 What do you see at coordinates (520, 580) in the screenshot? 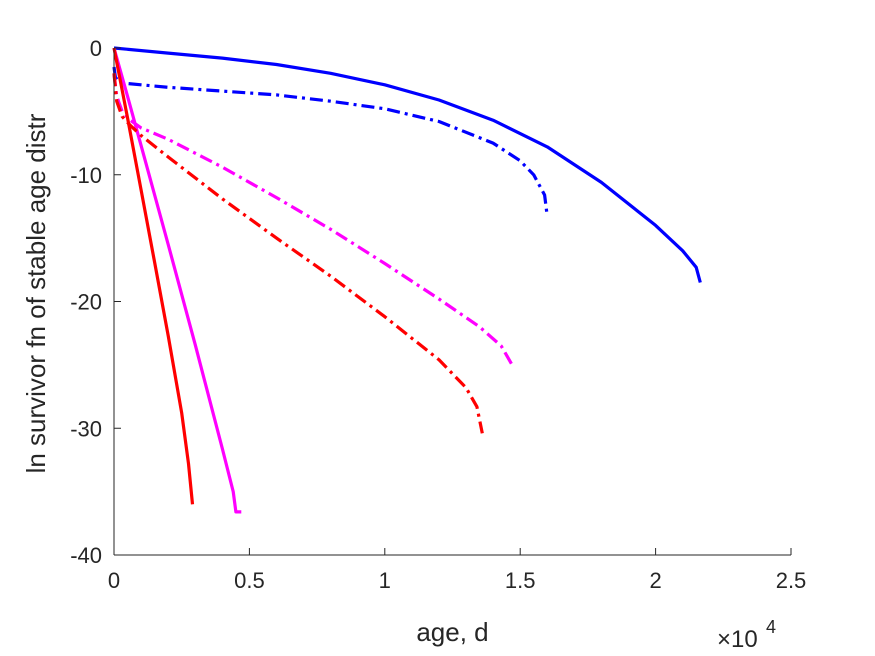
I see `x-tick-label: 1.5` at bounding box center [520, 580].